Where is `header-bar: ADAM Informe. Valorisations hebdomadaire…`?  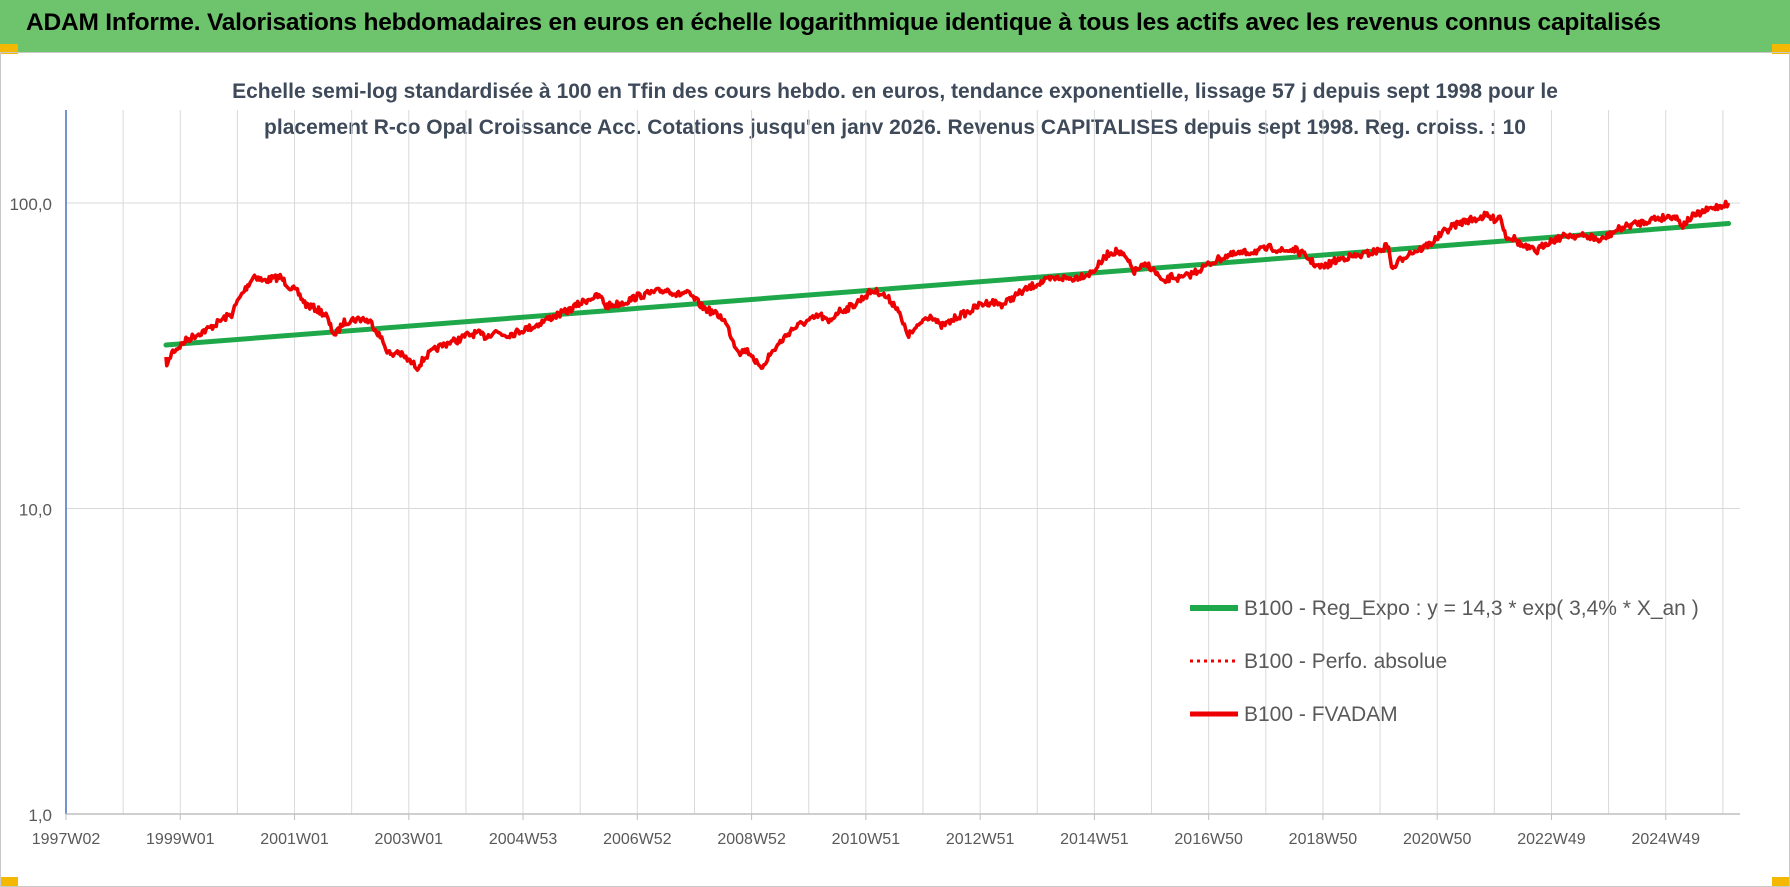
header-bar: ADAM Informe. Valorisations hebdomadaire… is located at coordinates (895, 26).